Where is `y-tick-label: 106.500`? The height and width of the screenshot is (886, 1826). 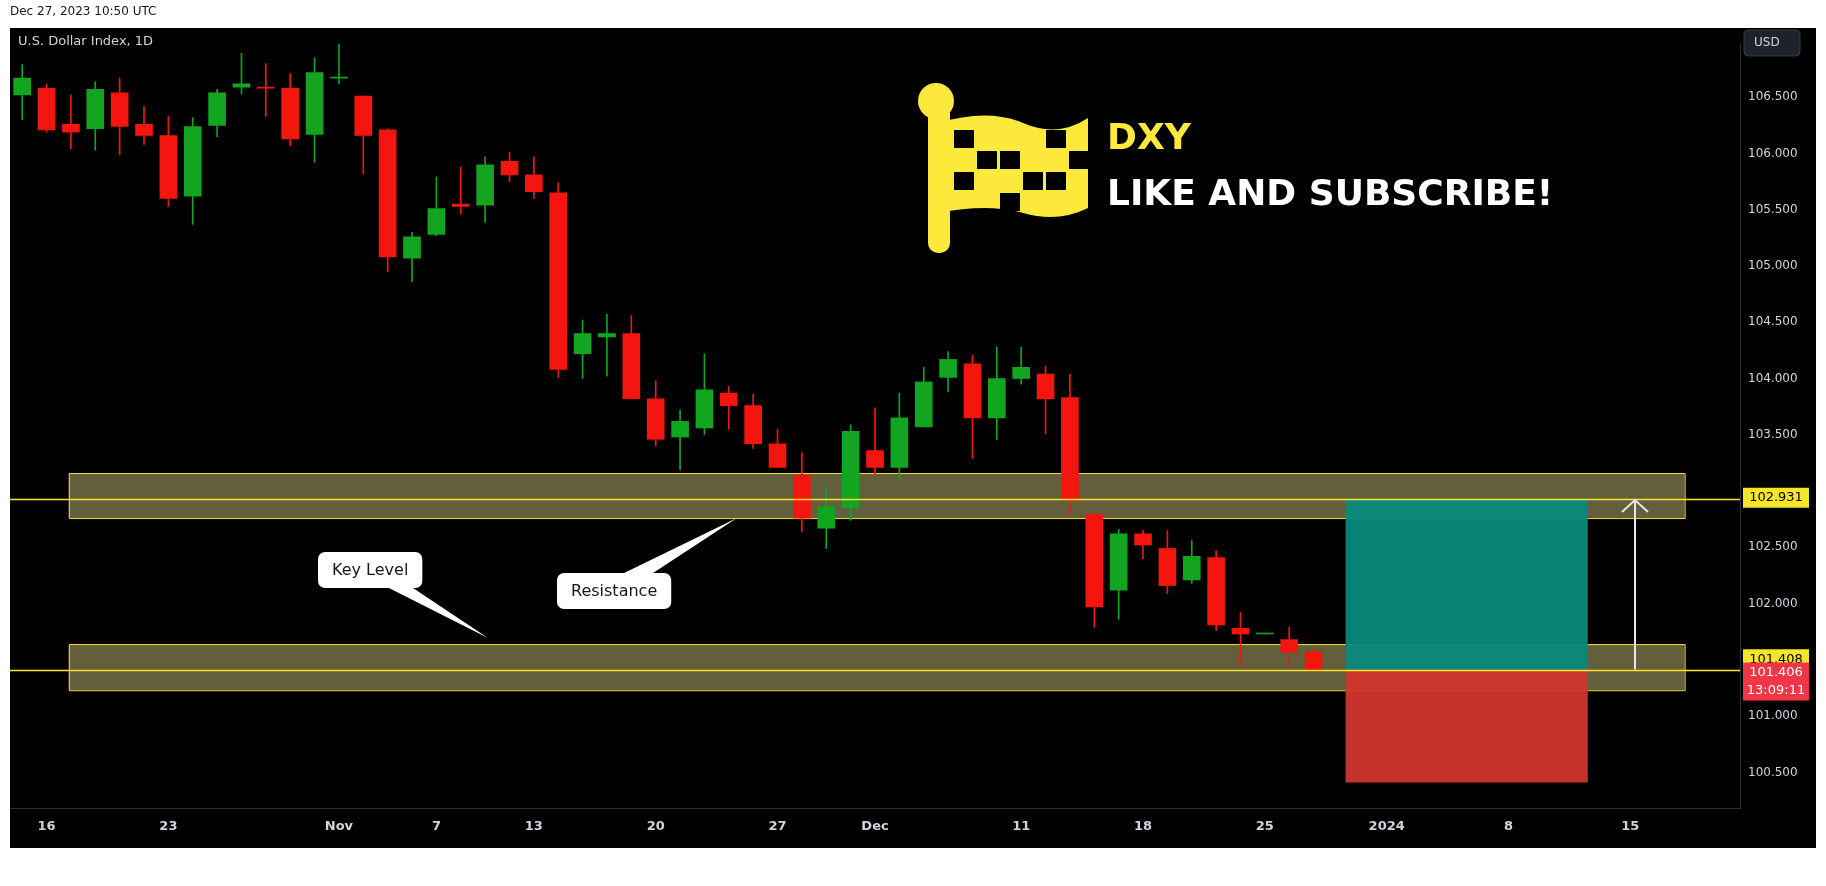 y-tick-label: 106.500 is located at coordinates (1773, 96).